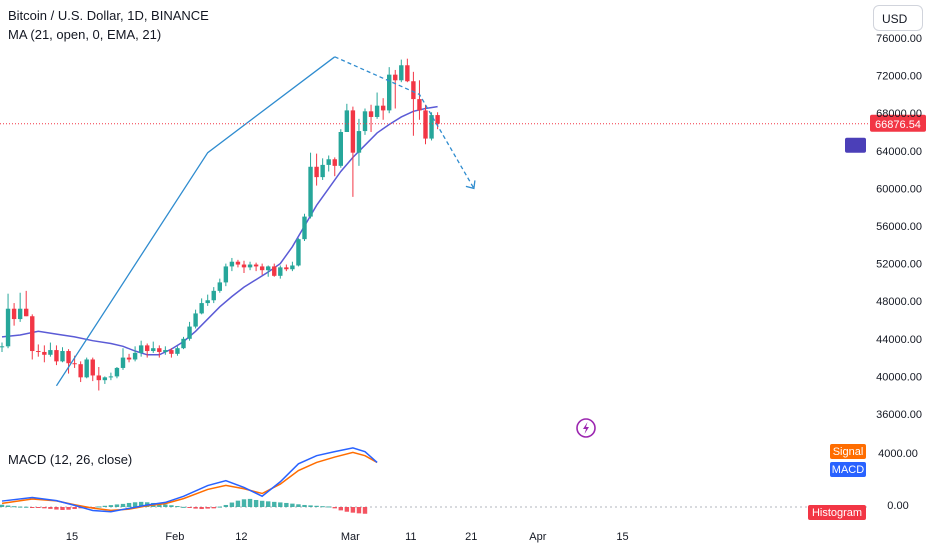  What do you see at coordinates (899, 114) in the screenshot?
I see `y-tick-label: 68000.00` at bounding box center [899, 114].